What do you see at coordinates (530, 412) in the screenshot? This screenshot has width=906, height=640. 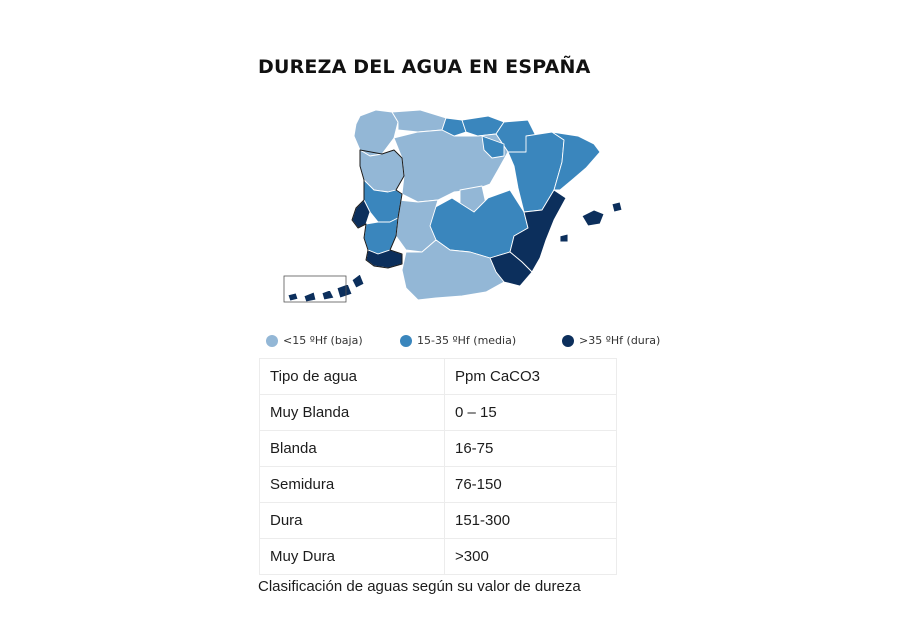 I see `table-cell: 0 – 15` at bounding box center [530, 412].